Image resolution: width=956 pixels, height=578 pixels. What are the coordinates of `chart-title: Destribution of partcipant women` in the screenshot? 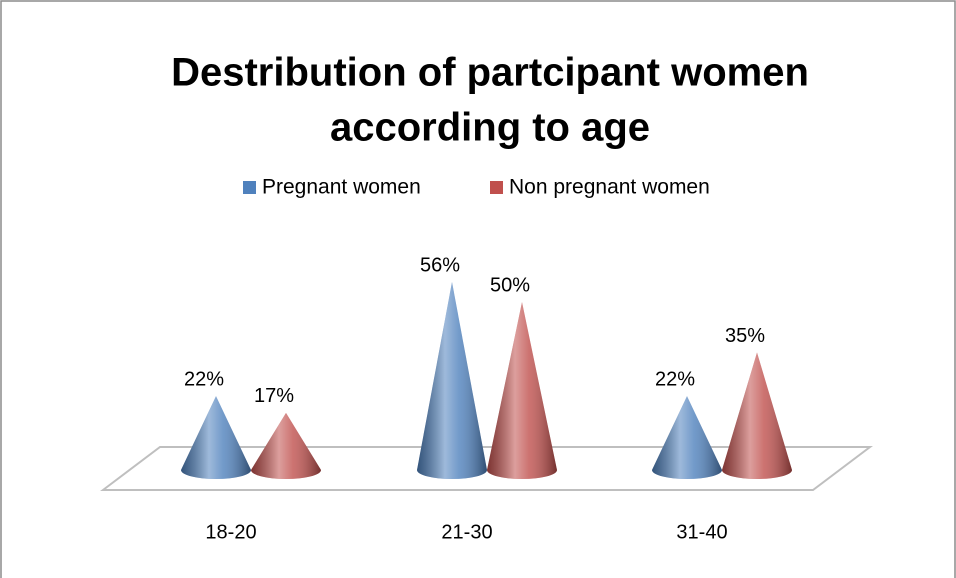 It's located at (490, 73).